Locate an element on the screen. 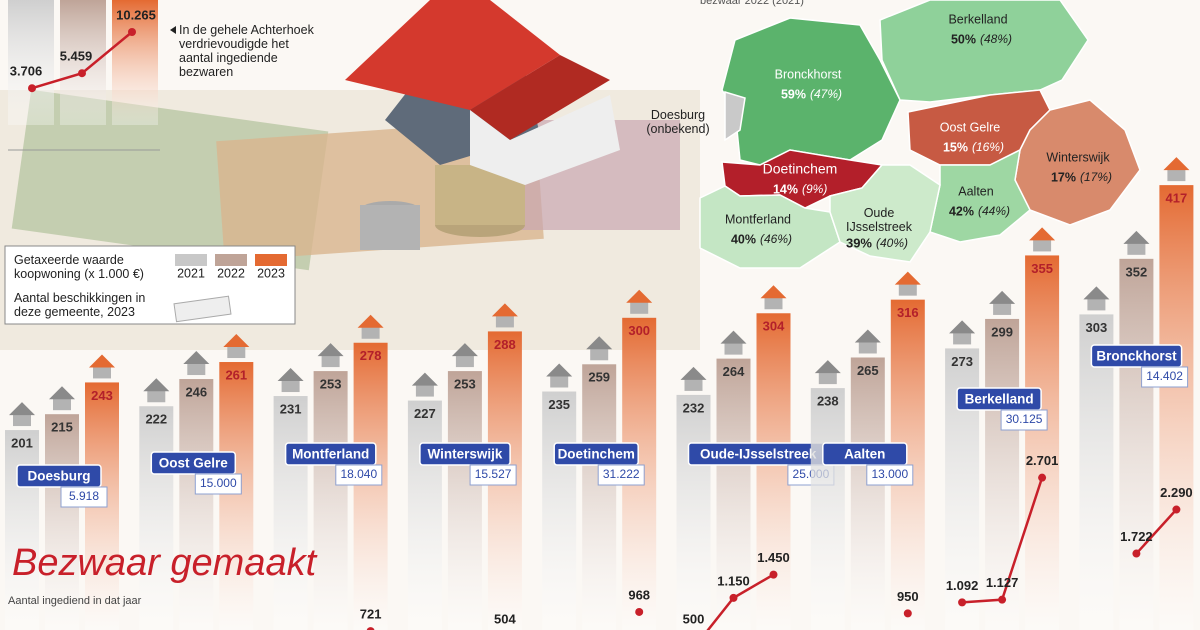  legend-swatch is located at coordinates (271, 260).